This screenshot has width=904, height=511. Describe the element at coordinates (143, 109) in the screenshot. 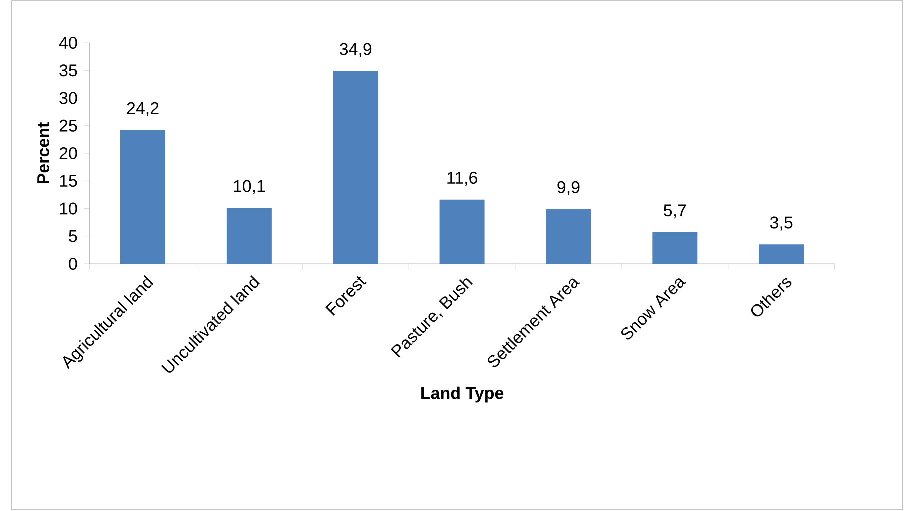

I see `data-label: 24,2` at that location.